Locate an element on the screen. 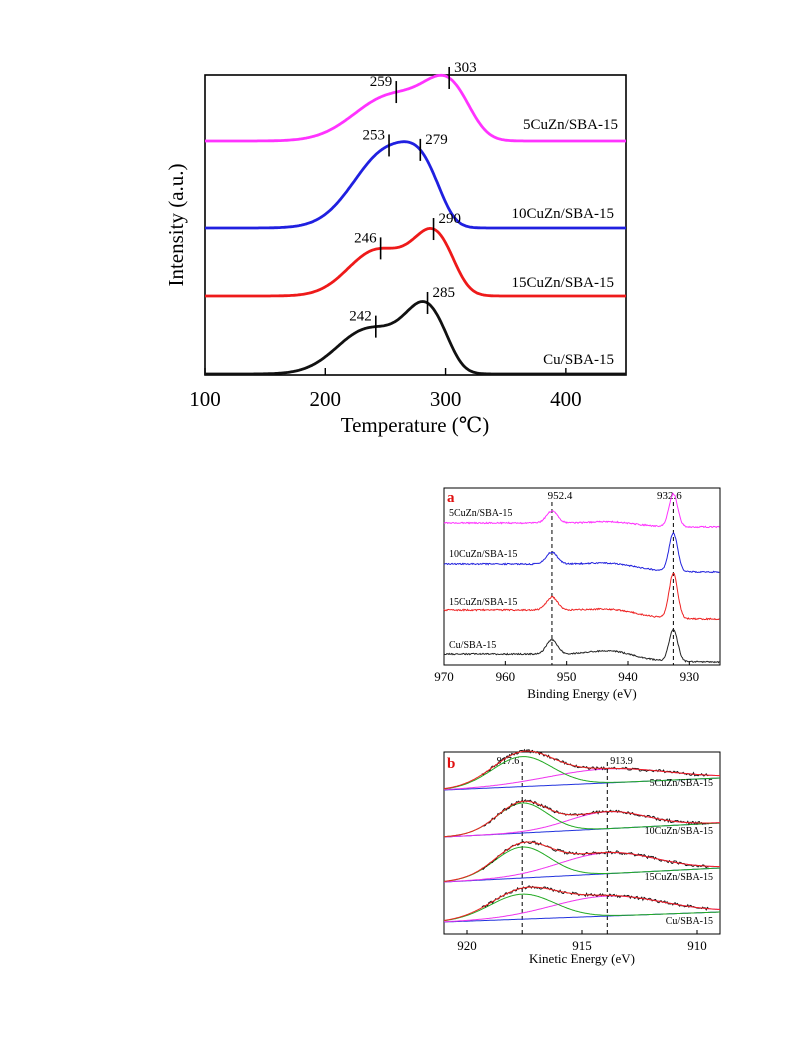 Image resolution: width=793 pixels, height=1057 pixels. xps-b-x-tick-label: 920 is located at coordinates (467, 945).